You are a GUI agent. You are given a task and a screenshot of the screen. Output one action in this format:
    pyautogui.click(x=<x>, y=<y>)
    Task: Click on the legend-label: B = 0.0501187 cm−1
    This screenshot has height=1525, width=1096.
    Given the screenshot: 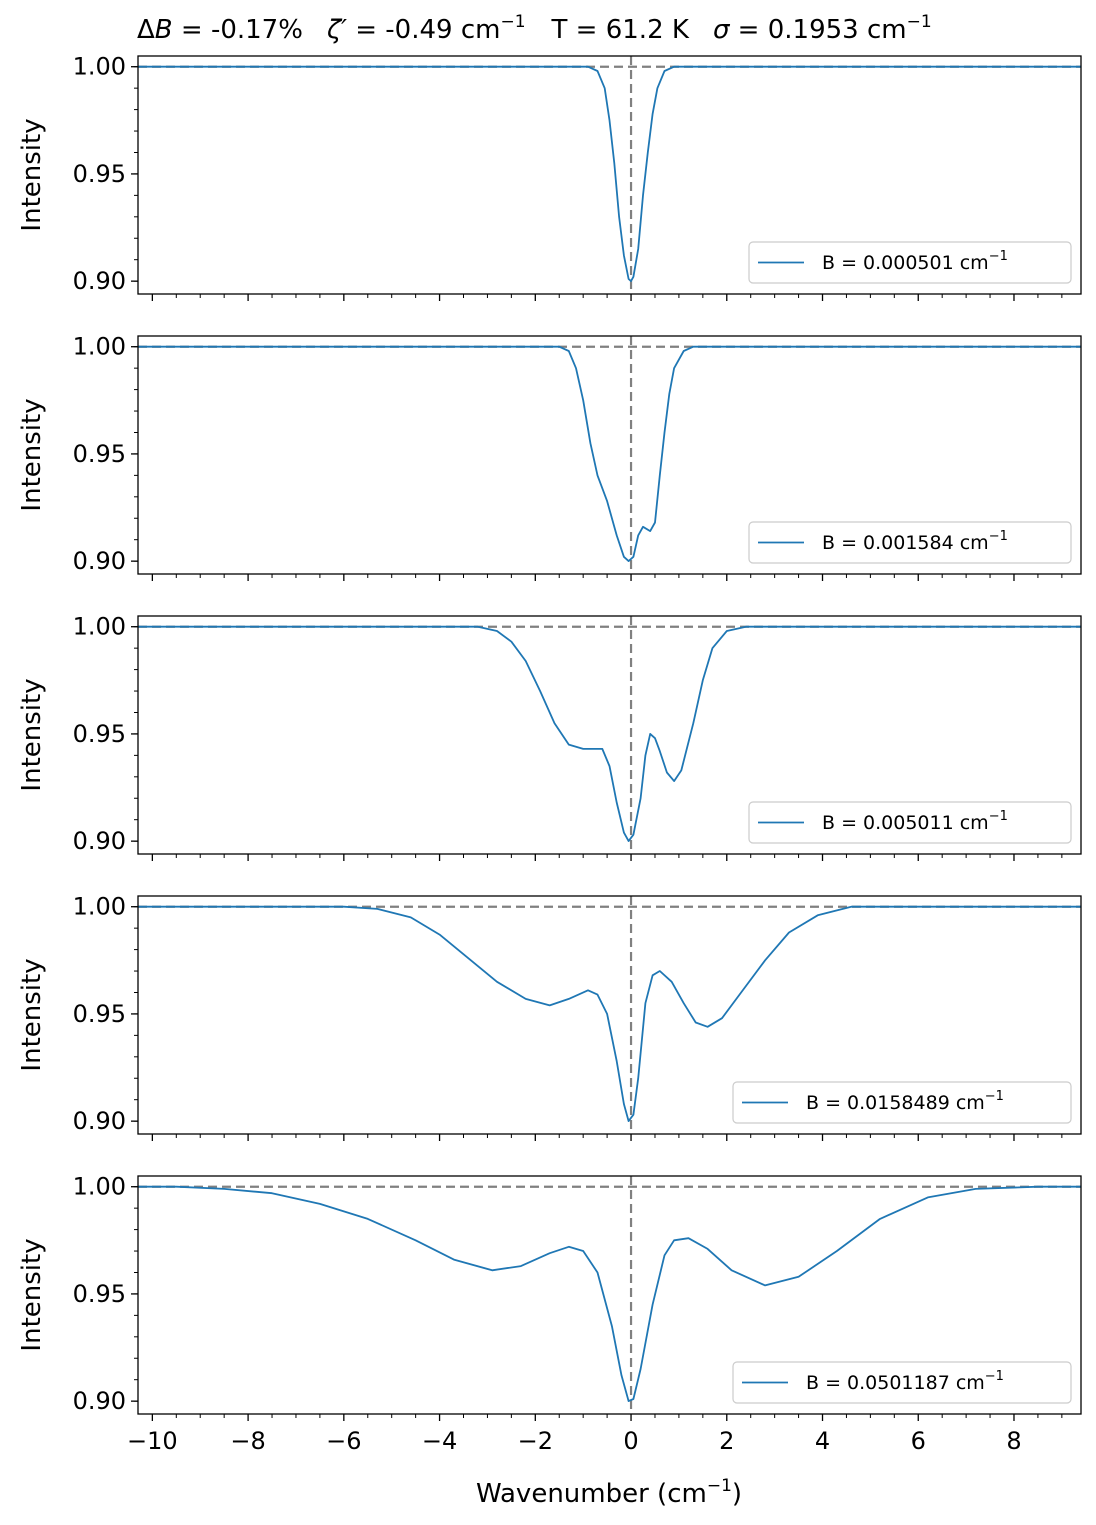 What is the action you would take?
    pyautogui.click(x=905, y=1381)
    